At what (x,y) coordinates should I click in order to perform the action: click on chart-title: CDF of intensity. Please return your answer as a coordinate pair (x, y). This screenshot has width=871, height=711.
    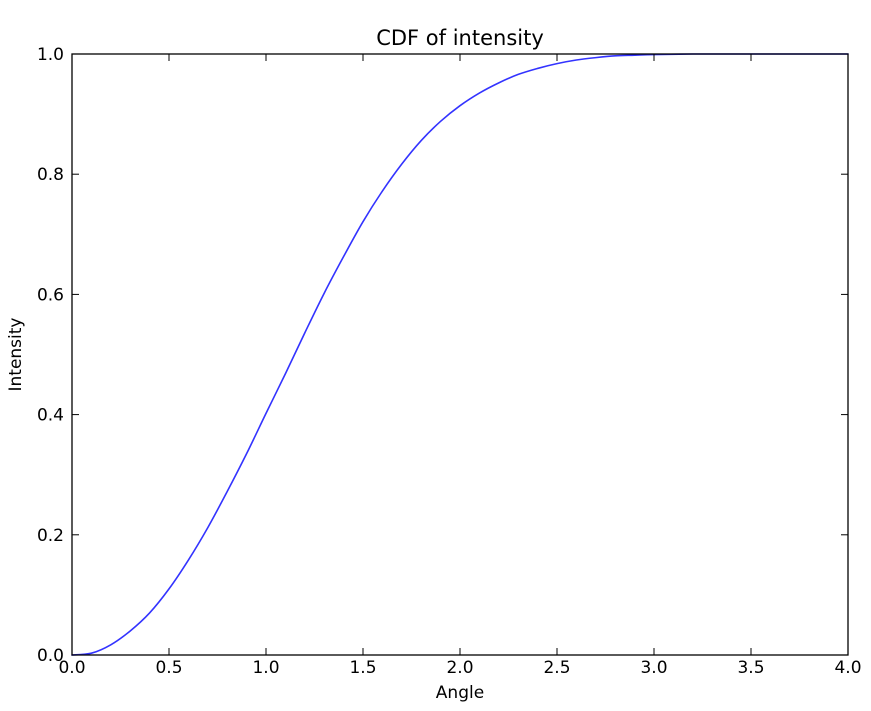
    Looking at the image, I should click on (460, 38).